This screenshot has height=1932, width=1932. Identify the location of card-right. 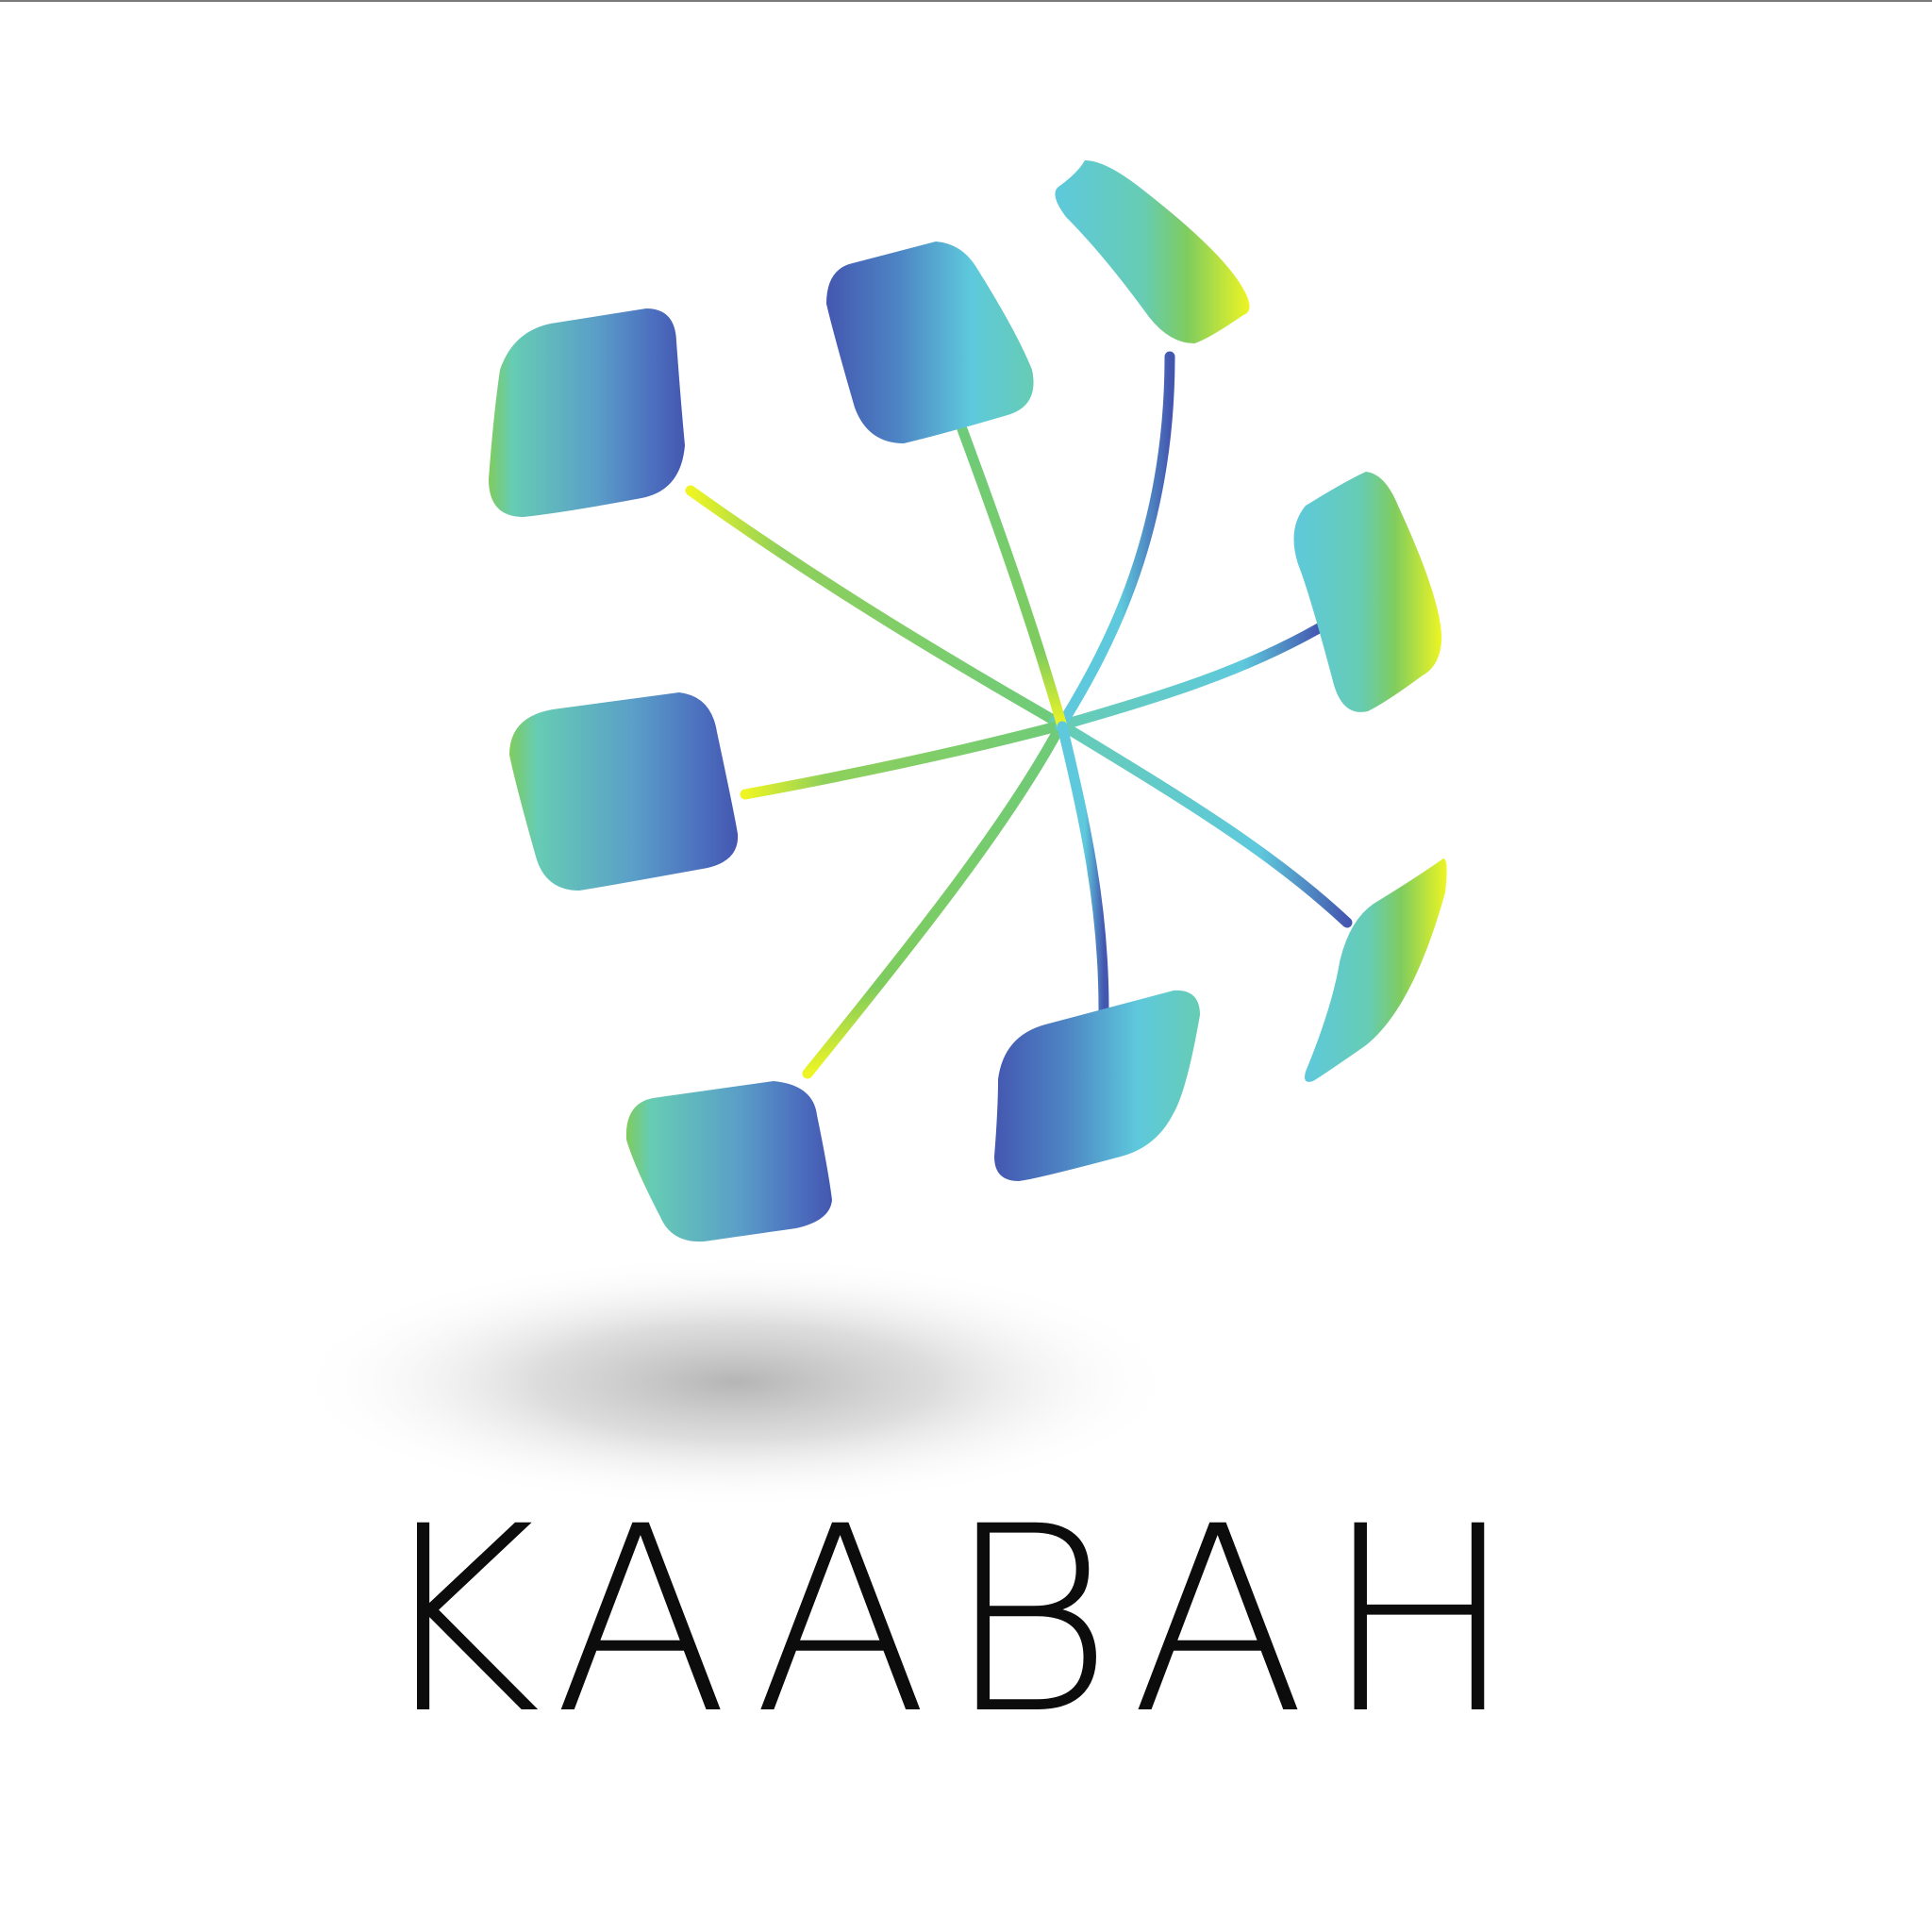
(1368, 592).